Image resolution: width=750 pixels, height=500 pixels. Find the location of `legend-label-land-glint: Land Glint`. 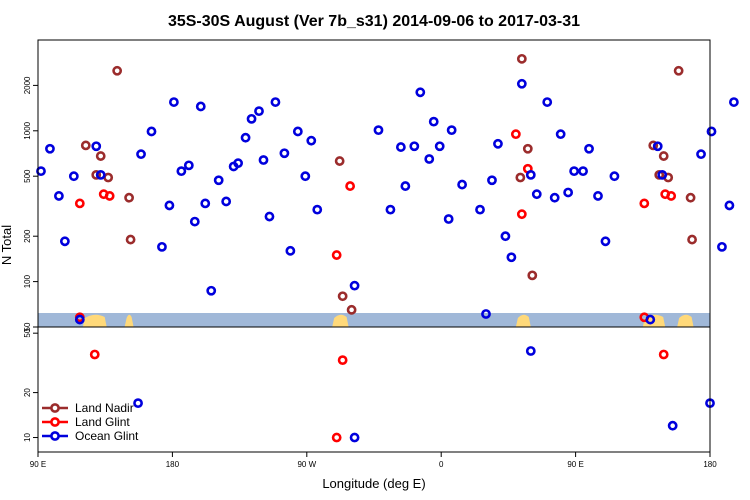

legend-label-land-glint: Land Glint is located at coordinates (102, 422).